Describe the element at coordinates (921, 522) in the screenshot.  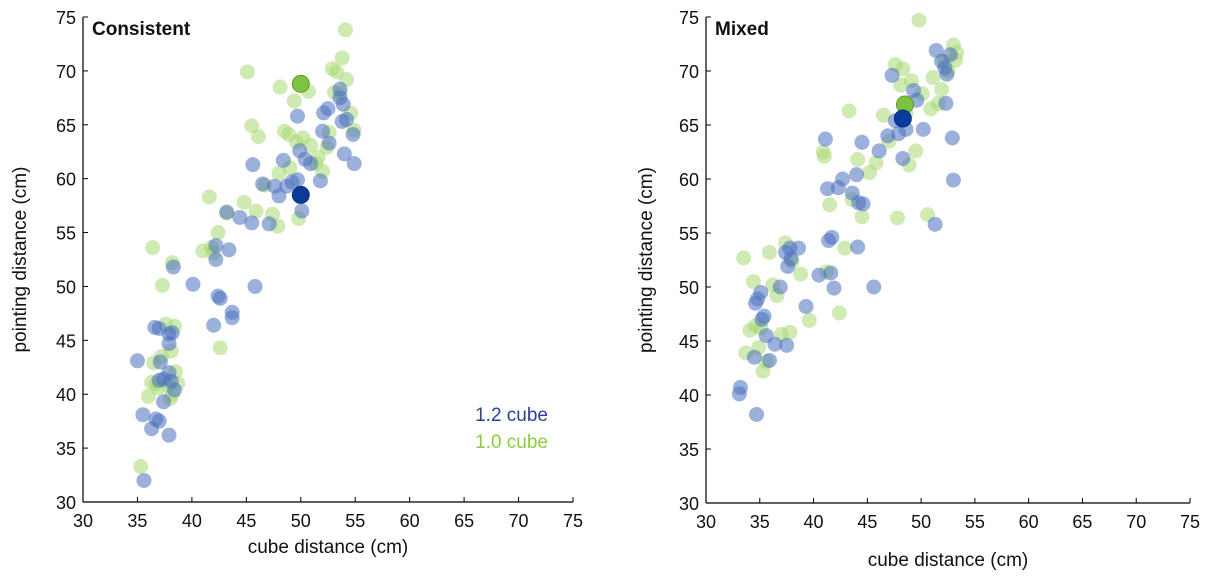
I see `x-tick-label: 50` at that location.